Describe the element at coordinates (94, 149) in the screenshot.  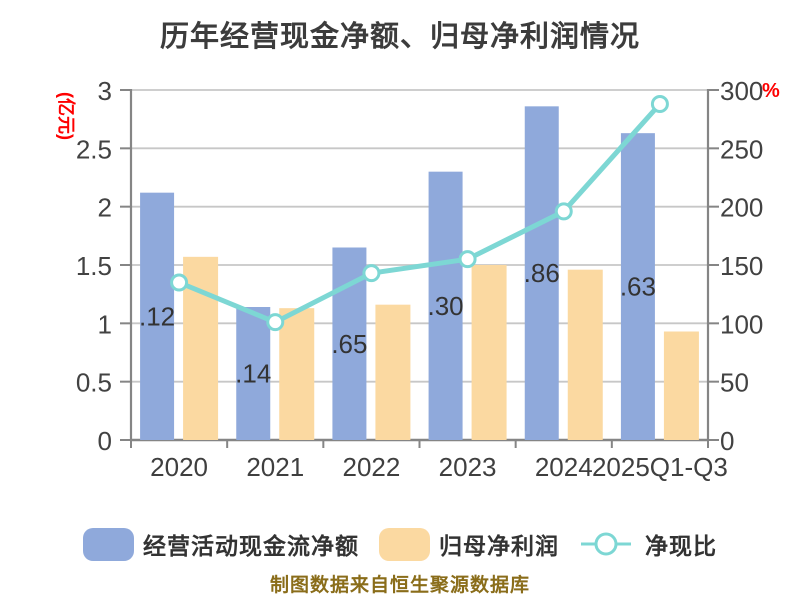
I see `y-left-tick-label: 2.5` at that location.